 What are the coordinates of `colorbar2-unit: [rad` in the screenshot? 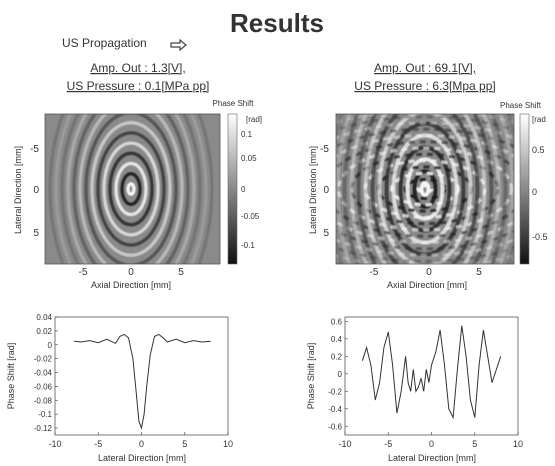 It's located at (539, 119).